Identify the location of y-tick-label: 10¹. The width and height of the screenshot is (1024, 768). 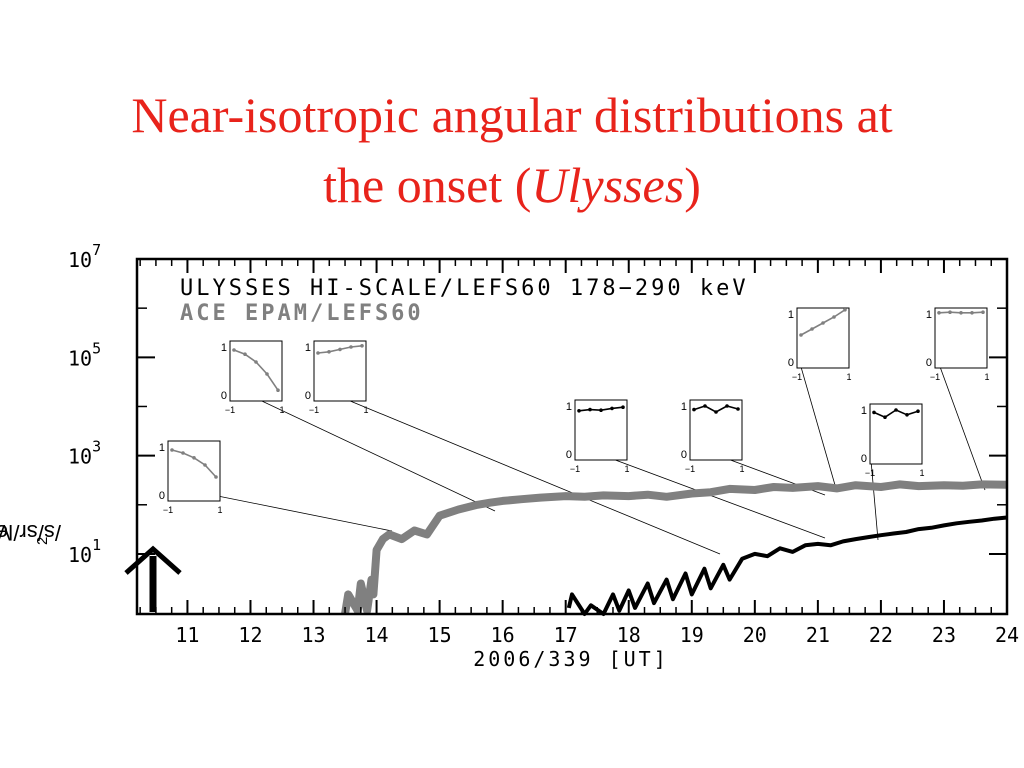
(84, 551).